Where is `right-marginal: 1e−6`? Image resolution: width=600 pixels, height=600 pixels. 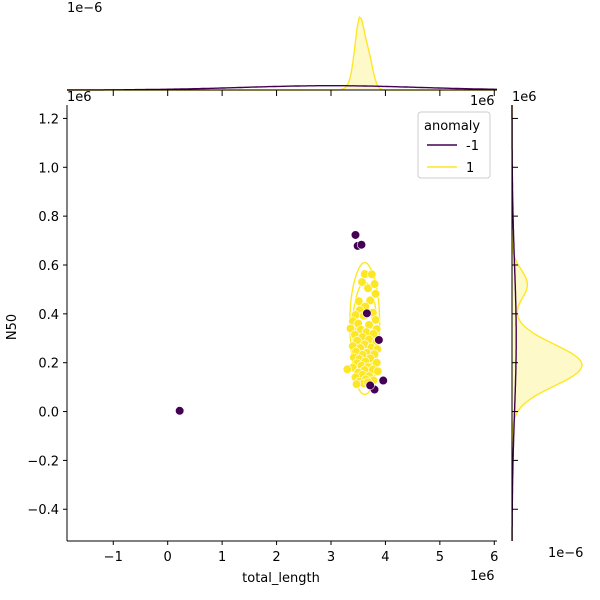
right-marginal: 1e−6 is located at coordinates (547, 333).